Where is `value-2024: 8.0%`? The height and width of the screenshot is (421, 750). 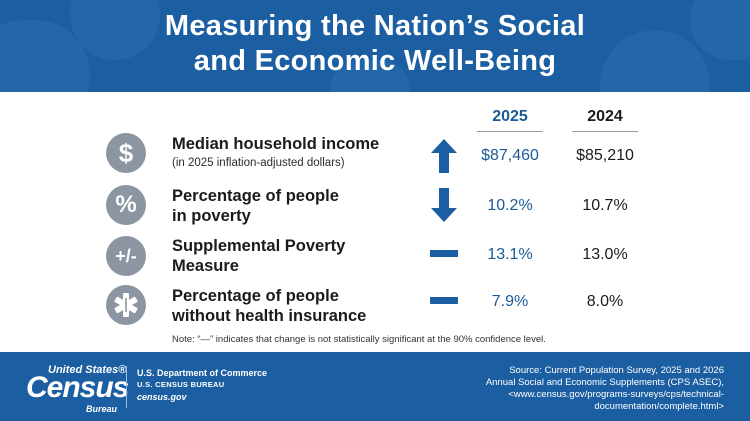 value-2024: 8.0% is located at coordinates (605, 301).